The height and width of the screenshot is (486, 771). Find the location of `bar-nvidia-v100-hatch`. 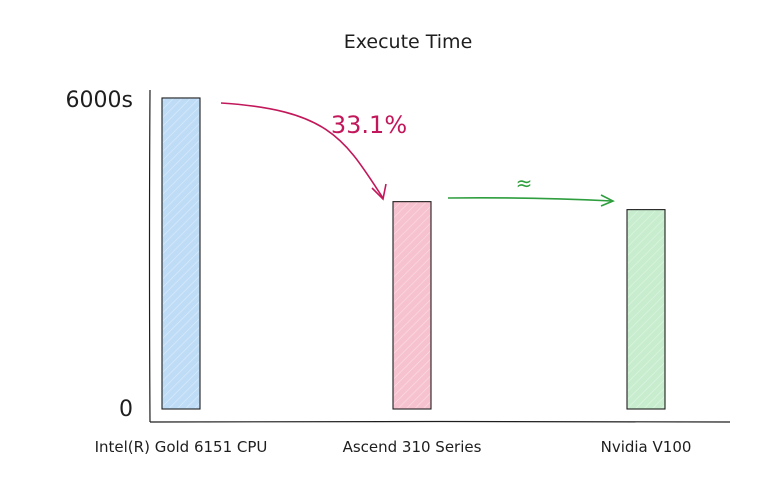

bar-nvidia-v100-hatch is located at coordinates (646, 309).